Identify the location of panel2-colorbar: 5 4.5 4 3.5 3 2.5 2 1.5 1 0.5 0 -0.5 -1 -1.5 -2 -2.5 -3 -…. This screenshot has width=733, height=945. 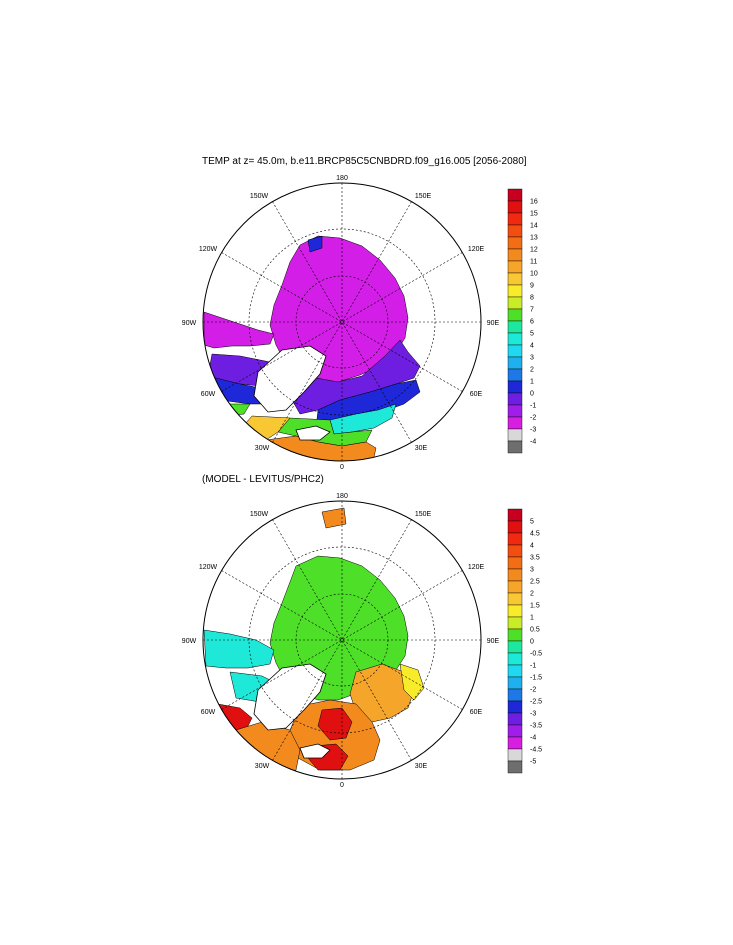
(524, 641).